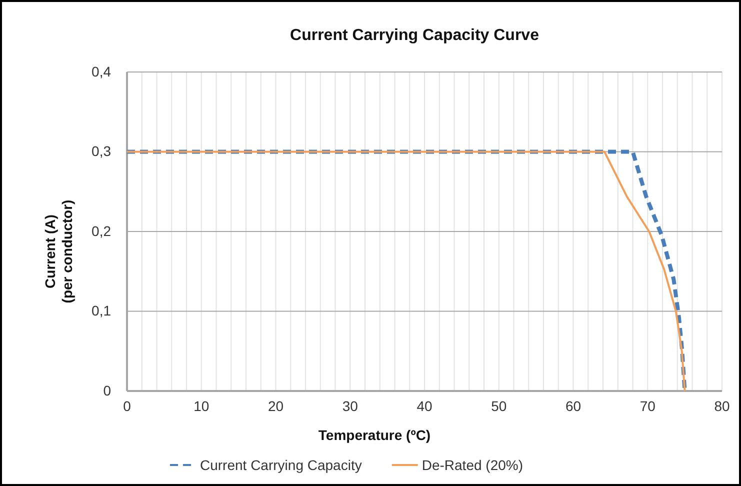  Describe the element at coordinates (58, 252) in the screenshot. I see `y-axis-title: Current (A) (per conductor)` at that location.